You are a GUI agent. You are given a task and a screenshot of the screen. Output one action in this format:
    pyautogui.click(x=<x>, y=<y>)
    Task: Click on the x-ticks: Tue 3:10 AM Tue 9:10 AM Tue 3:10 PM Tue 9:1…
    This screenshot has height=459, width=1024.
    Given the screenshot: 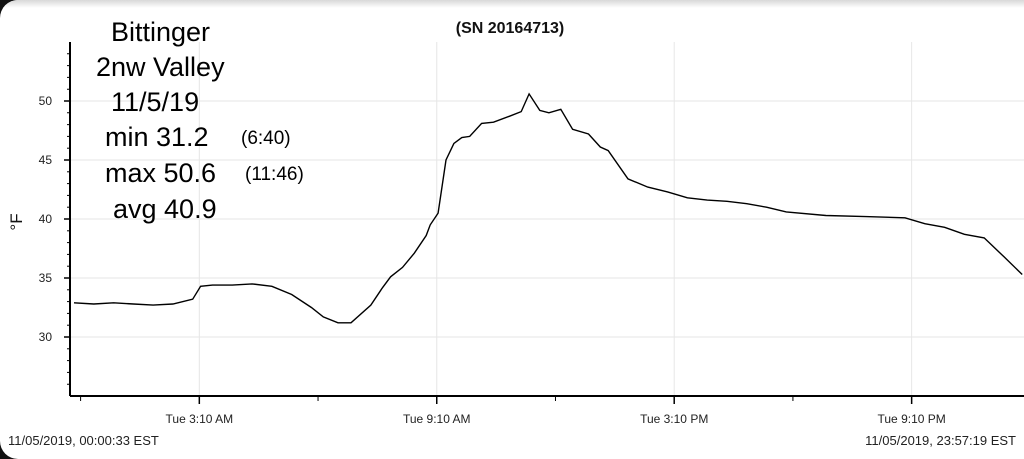 What is the action you would take?
    pyautogui.click(x=513, y=411)
    